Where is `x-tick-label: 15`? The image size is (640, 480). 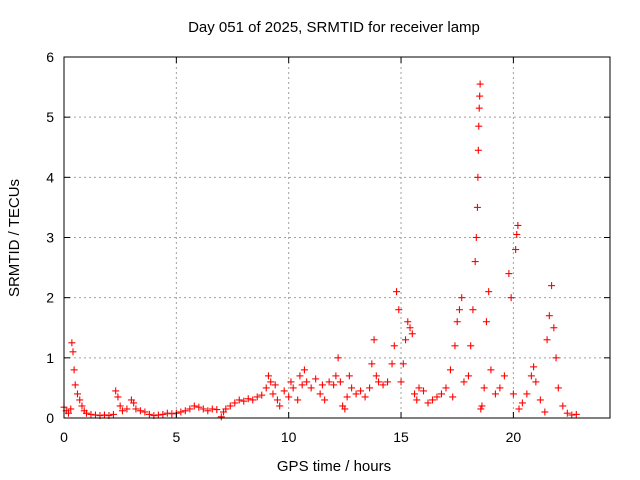 x-tick-label: 15 is located at coordinates (401, 437).